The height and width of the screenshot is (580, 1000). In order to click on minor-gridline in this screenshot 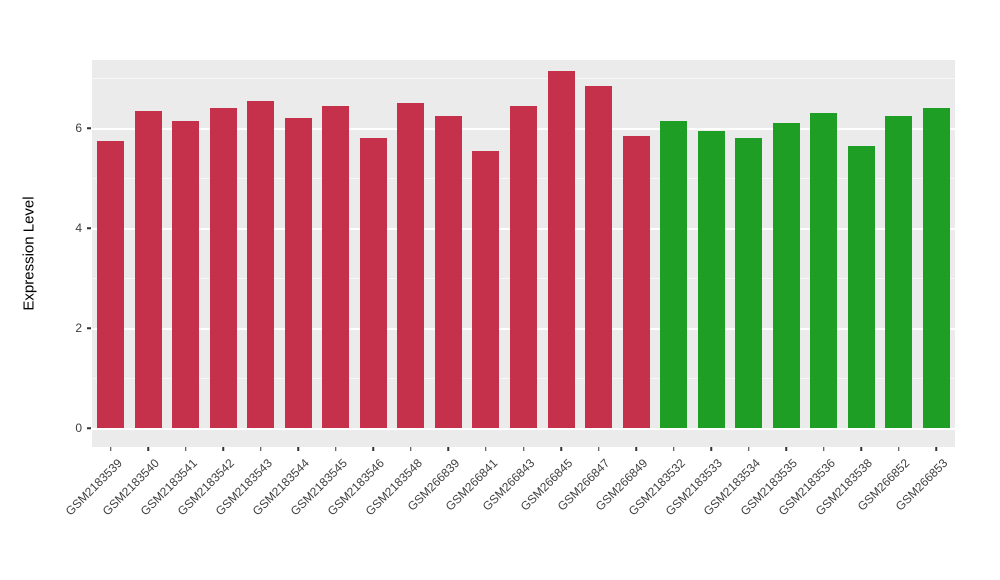, I will do `click(523, 78)`.